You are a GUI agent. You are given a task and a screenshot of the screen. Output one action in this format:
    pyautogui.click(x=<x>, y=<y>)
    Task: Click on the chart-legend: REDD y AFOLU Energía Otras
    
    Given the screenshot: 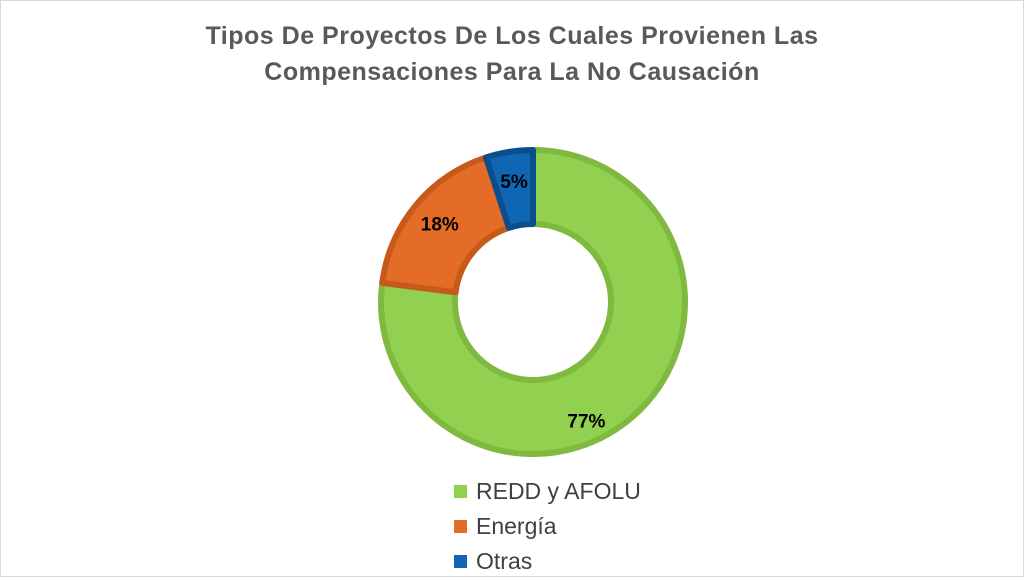 What is the action you would take?
    pyautogui.click(x=547, y=526)
    